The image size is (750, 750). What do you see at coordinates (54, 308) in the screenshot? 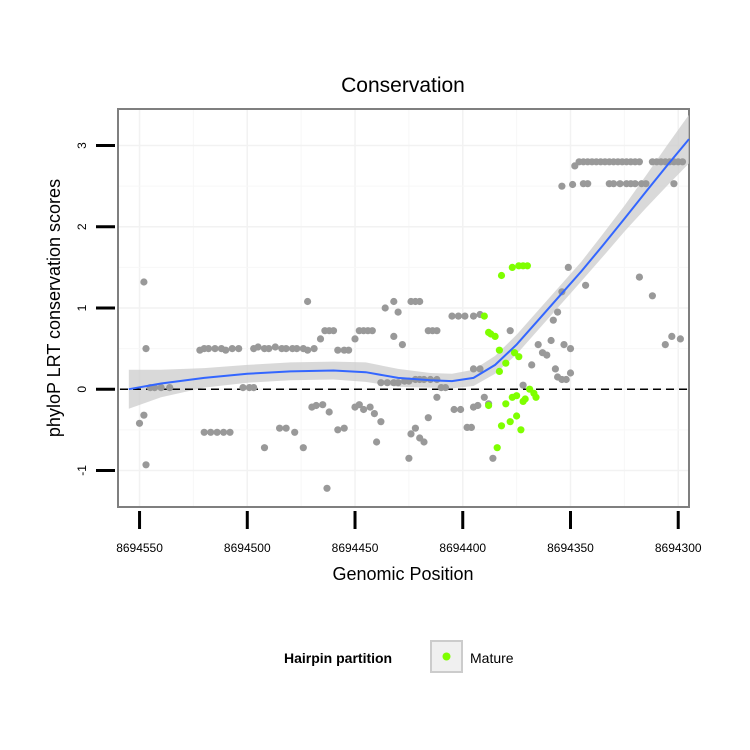
I see `y-axis-title: phyloP LRT conservation scores` at bounding box center [54, 308].